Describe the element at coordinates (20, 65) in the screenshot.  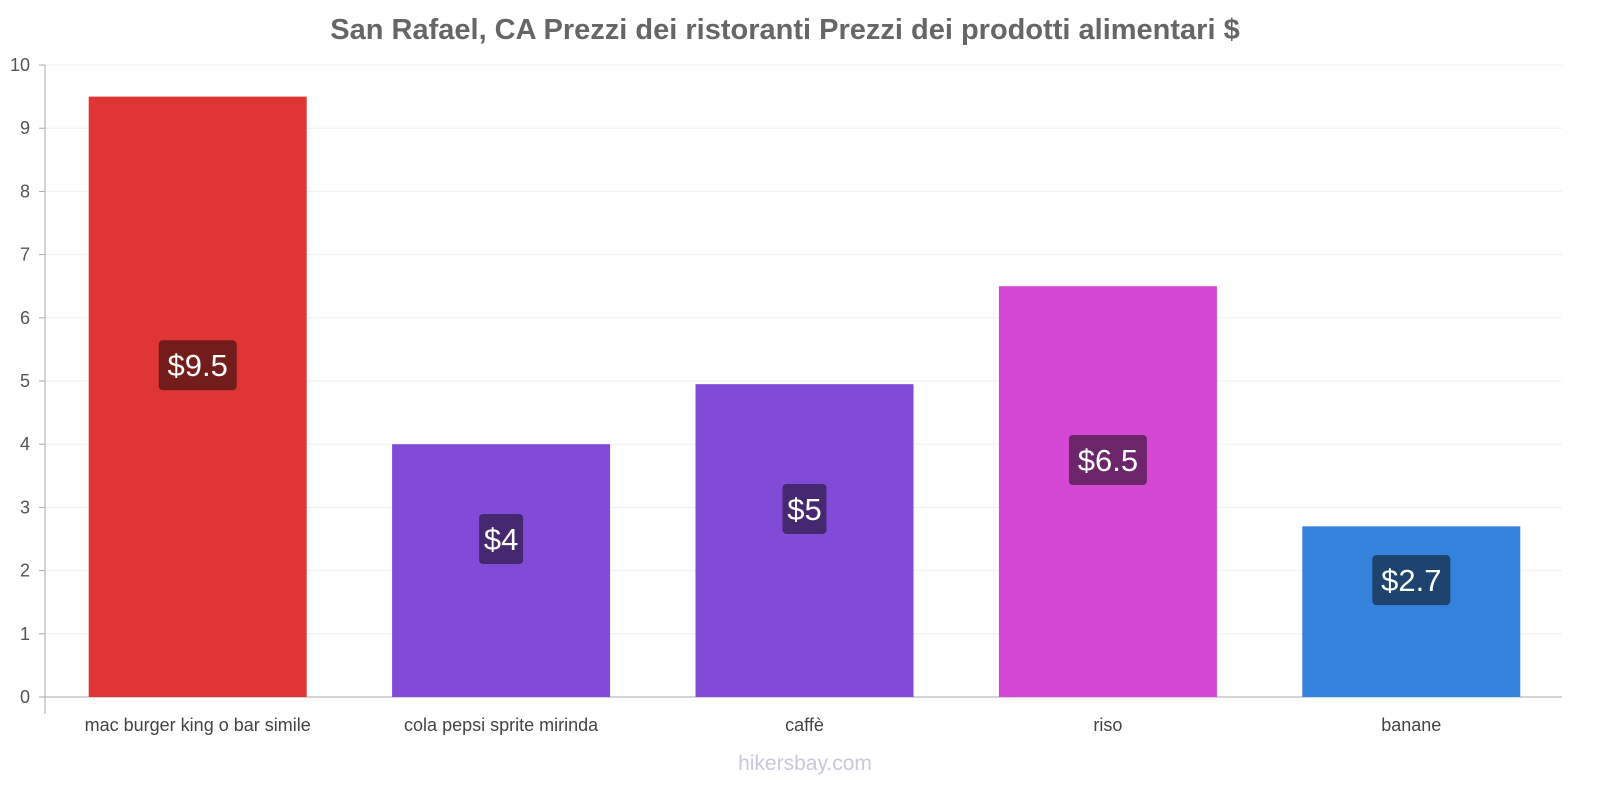
I see `y-tick-label: 10` at that location.